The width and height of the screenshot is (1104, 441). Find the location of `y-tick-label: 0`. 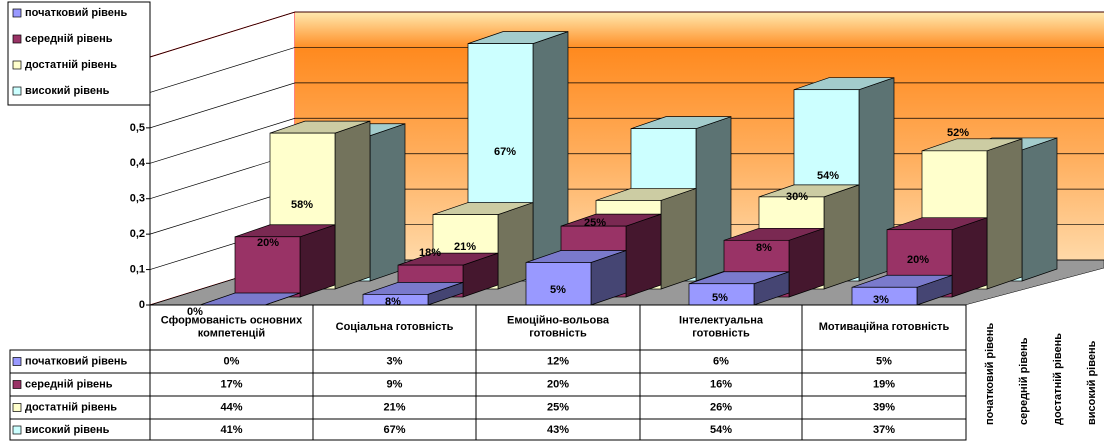

y-tick-label: 0 is located at coordinates (142, 305).